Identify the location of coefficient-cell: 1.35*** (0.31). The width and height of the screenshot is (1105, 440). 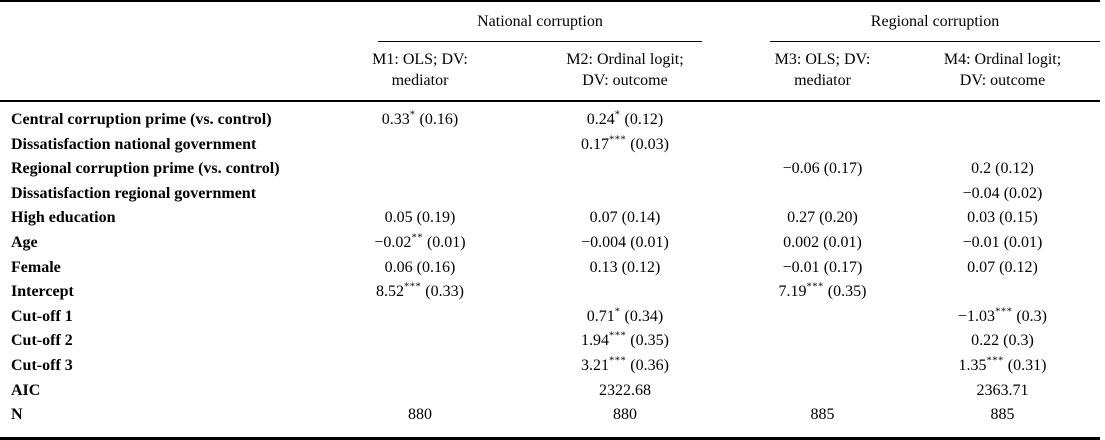
(1002, 364).